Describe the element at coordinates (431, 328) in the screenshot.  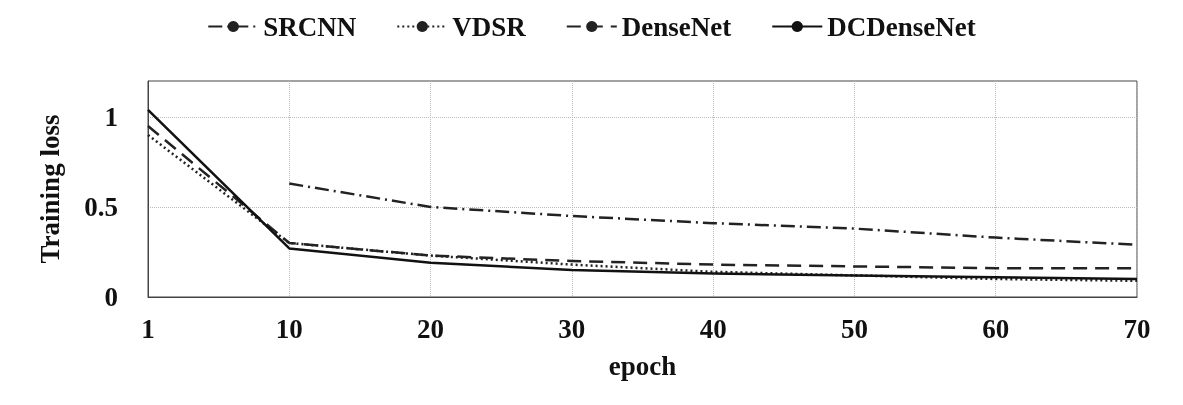
I see `x-tick-label: 20` at that location.